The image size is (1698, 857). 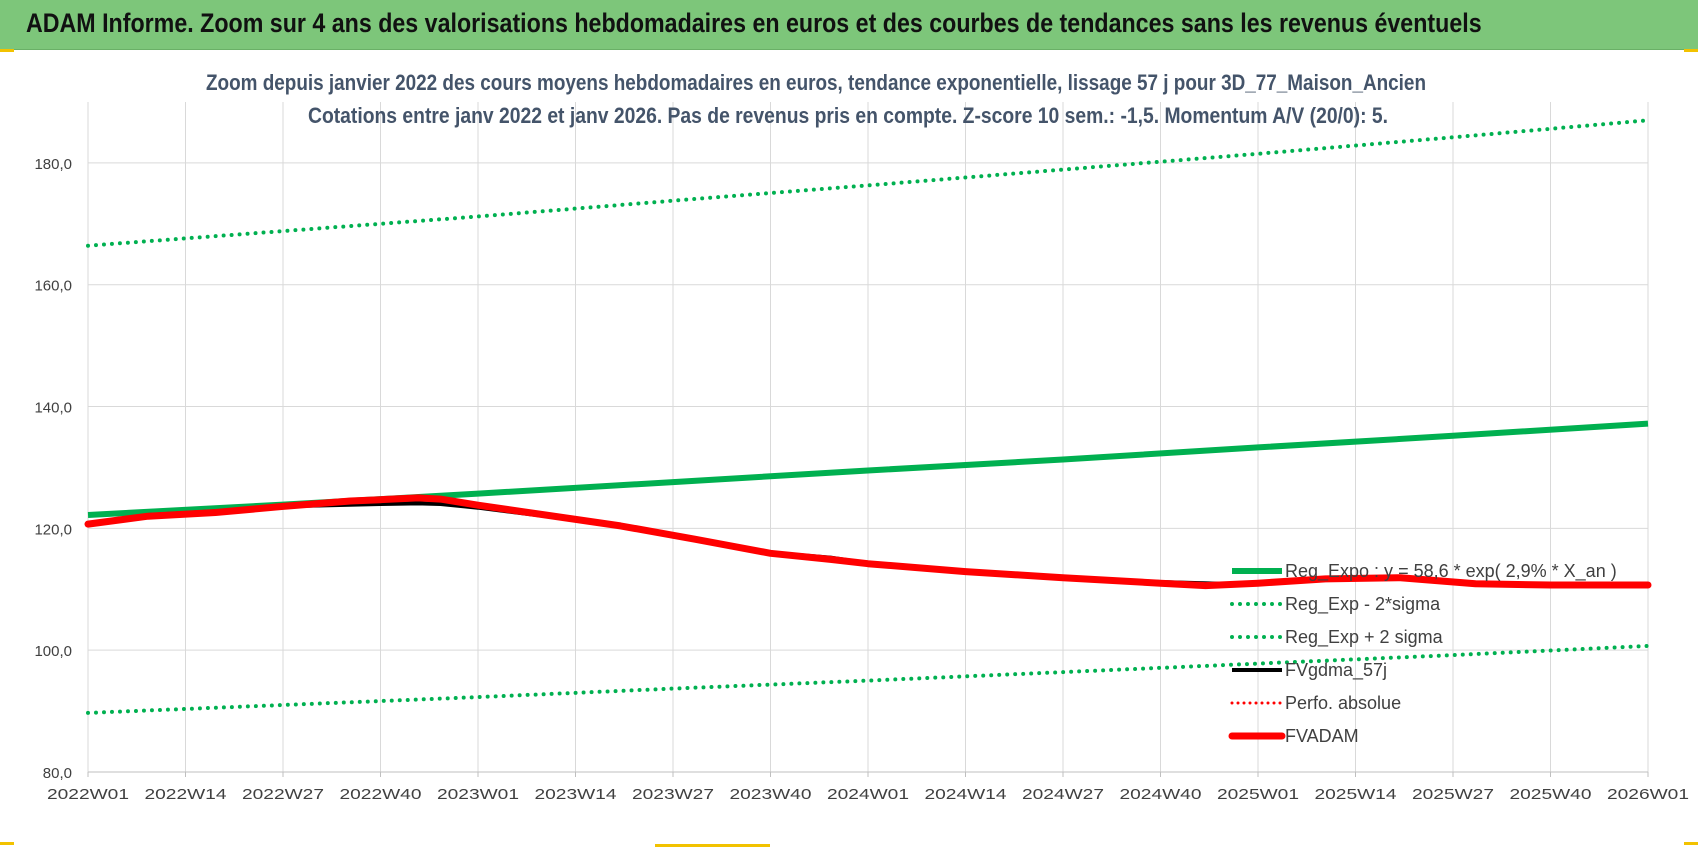 I want to click on y-tick-label: 100,0, so click(x=53, y=651).